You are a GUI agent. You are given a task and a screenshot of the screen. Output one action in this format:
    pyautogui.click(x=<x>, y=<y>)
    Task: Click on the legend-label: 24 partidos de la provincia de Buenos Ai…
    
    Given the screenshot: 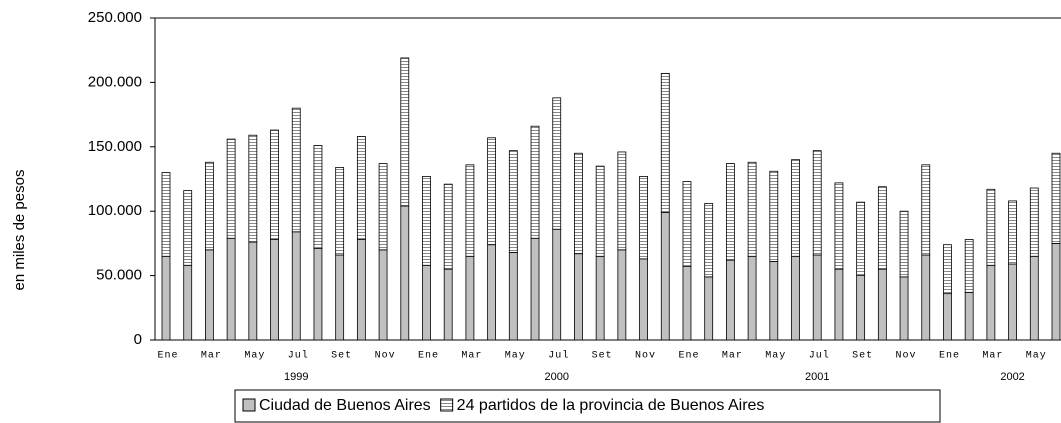 What is the action you would take?
    pyautogui.click(x=611, y=405)
    